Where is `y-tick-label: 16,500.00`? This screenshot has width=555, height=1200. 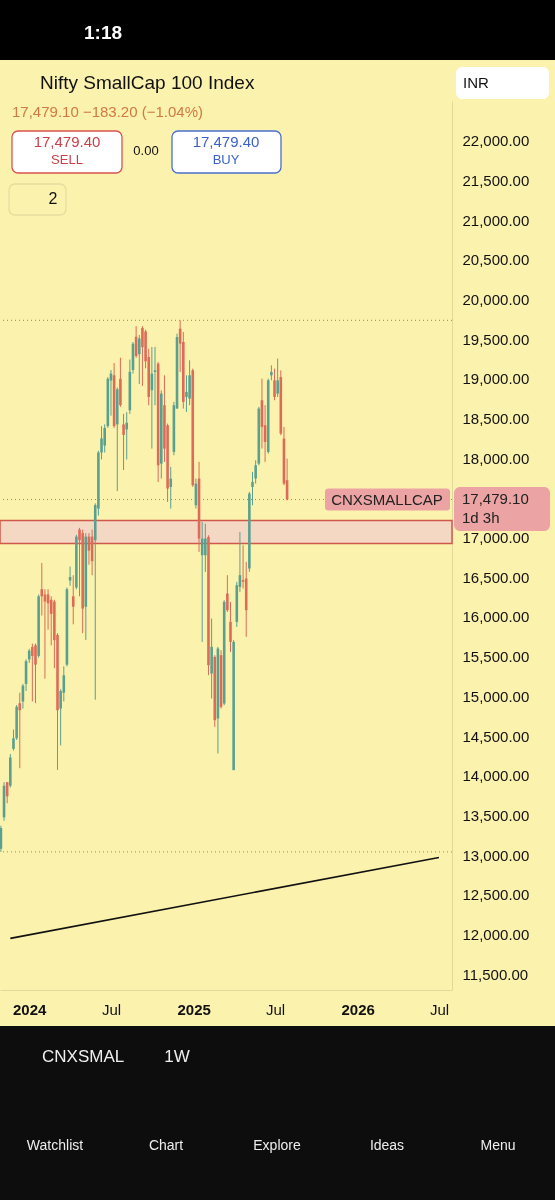
y-tick-label: 16,500.00 is located at coordinates (496, 577).